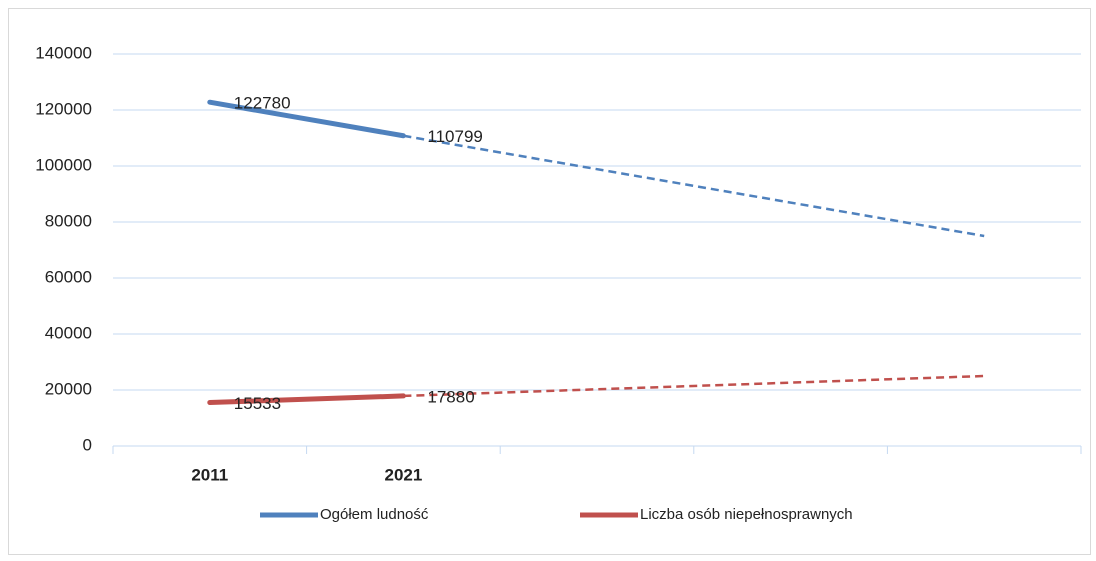  I want to click on data-label: 110799, so click(454, 136).